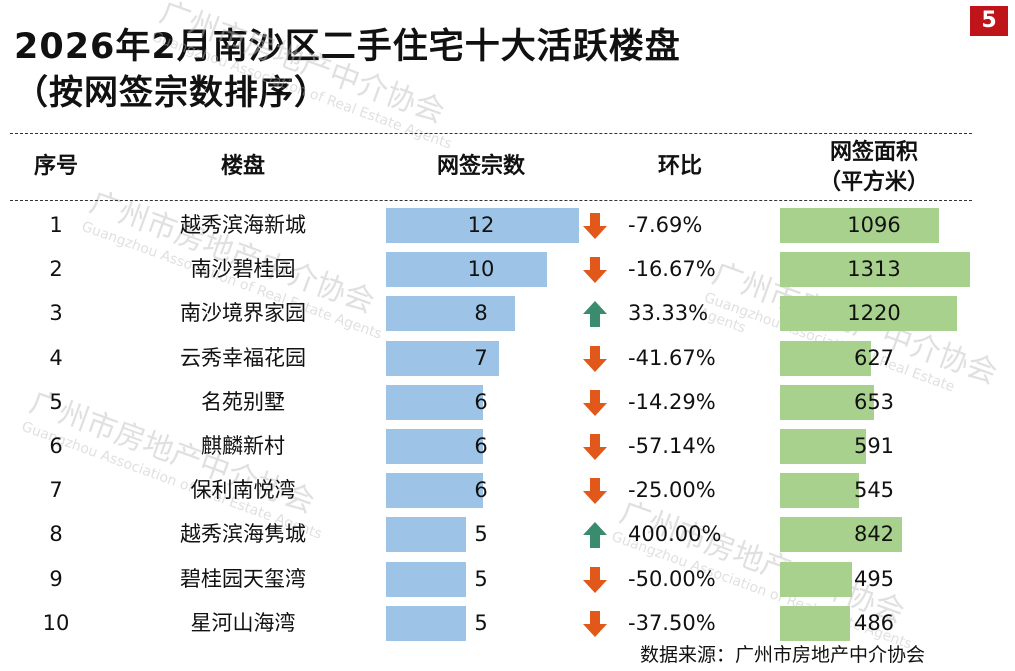 The height and width of the screenshot is (671, 1015). Describe the element at coordinates (874, 578) in the screenshot. I see `area-label: 495` at that location.